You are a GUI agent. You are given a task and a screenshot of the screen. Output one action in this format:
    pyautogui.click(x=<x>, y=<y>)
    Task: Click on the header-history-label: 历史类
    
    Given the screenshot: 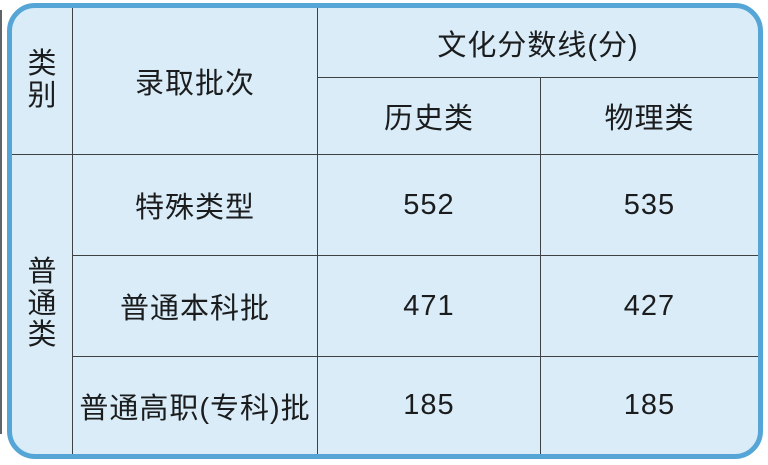 What is the action you would take?
    pyautogui.click(x=428, y=119)
    